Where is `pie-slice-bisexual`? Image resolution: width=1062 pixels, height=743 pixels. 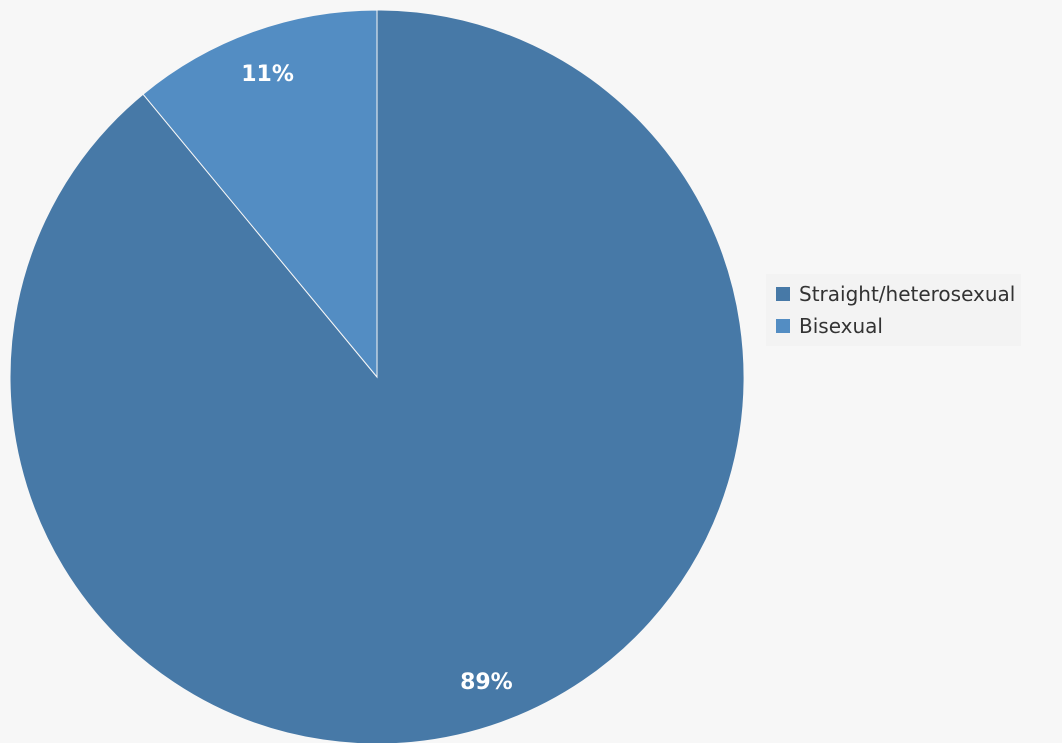
pie-slice-bisexual is located at coordinates (260, 194).